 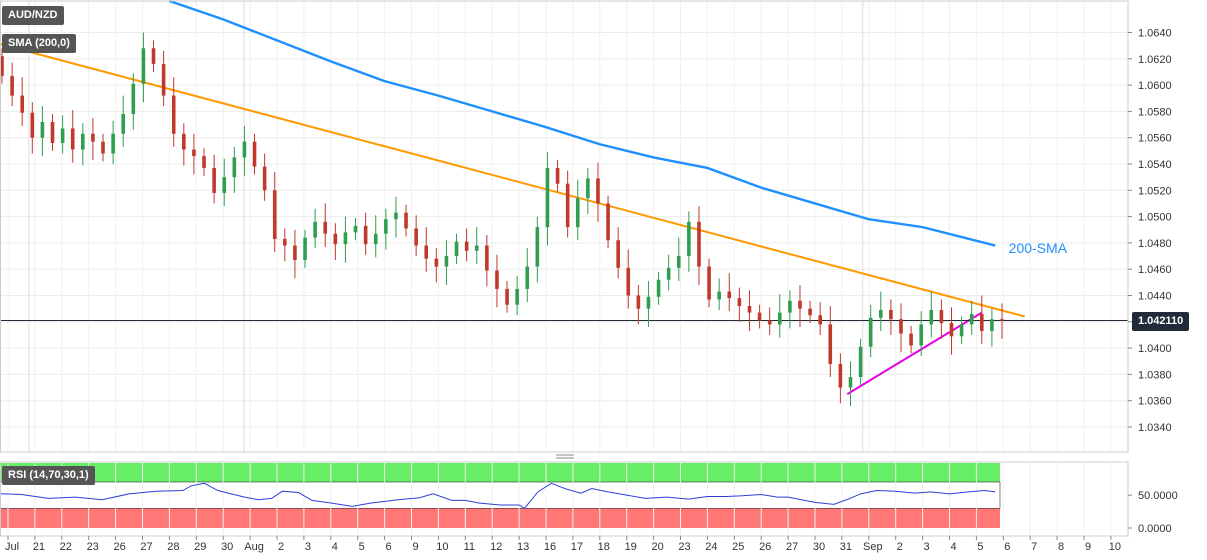 What do you see at coordinates (1061, 547) in the screenshot?
I see `x-tick-label: 8` at bounding box center [1061, 547].